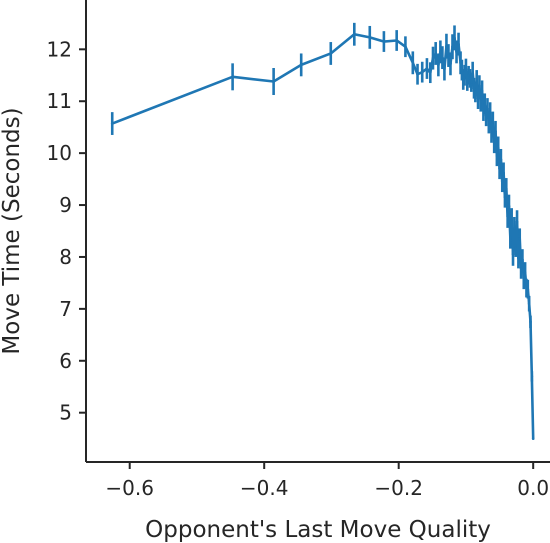 Image resolution: width=550 pixels, height=543 pixels. What do you see at coordinates (65, 413) in the screenshot?
I see `y-tick-label: 5` at bounding box center [65, 413].